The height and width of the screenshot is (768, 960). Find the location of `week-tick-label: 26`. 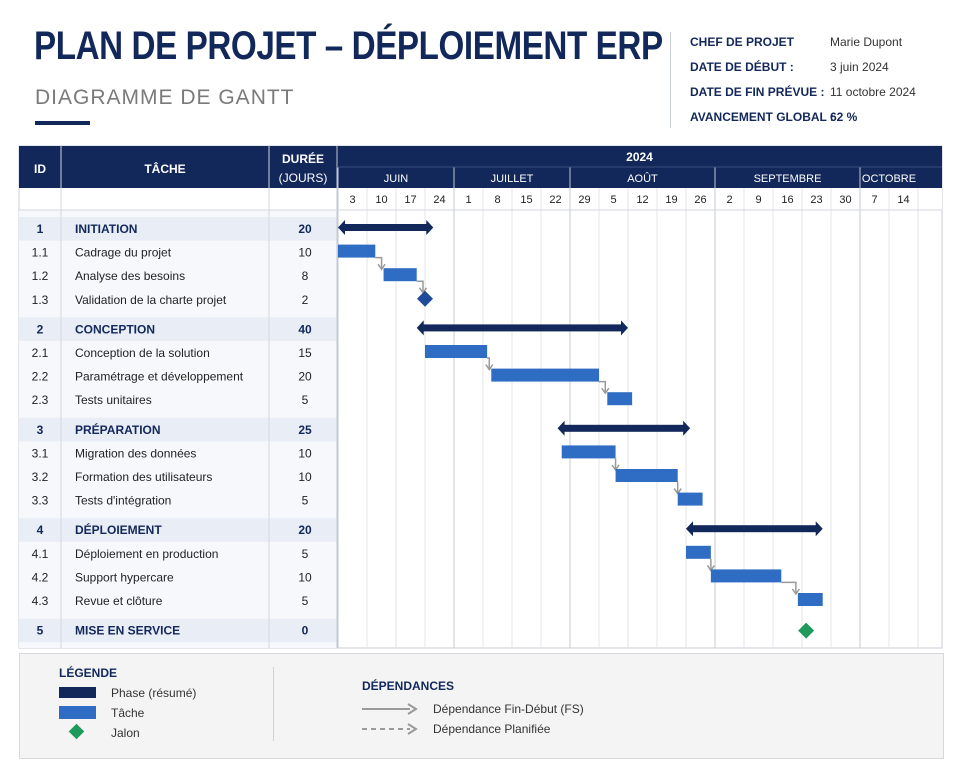

week-tick-label: 26 is located at coordinates (700, 200).